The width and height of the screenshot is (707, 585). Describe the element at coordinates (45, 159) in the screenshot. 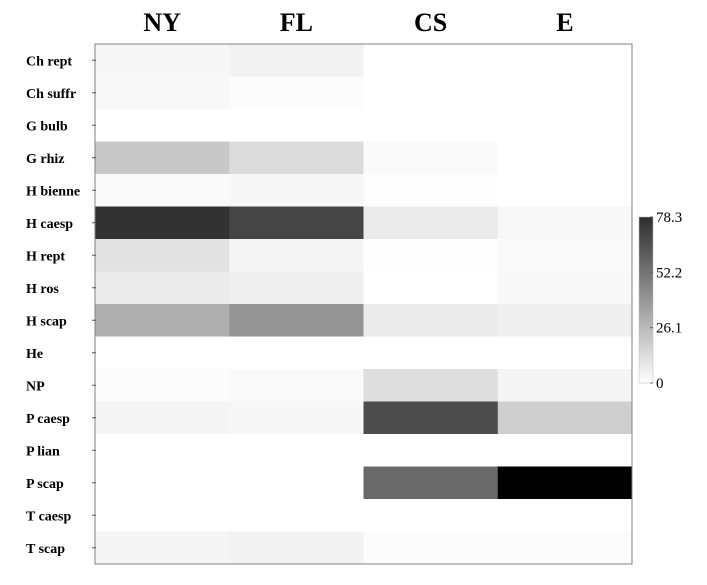

I see `row-label-g-rhiz: G rhiz` at that location.